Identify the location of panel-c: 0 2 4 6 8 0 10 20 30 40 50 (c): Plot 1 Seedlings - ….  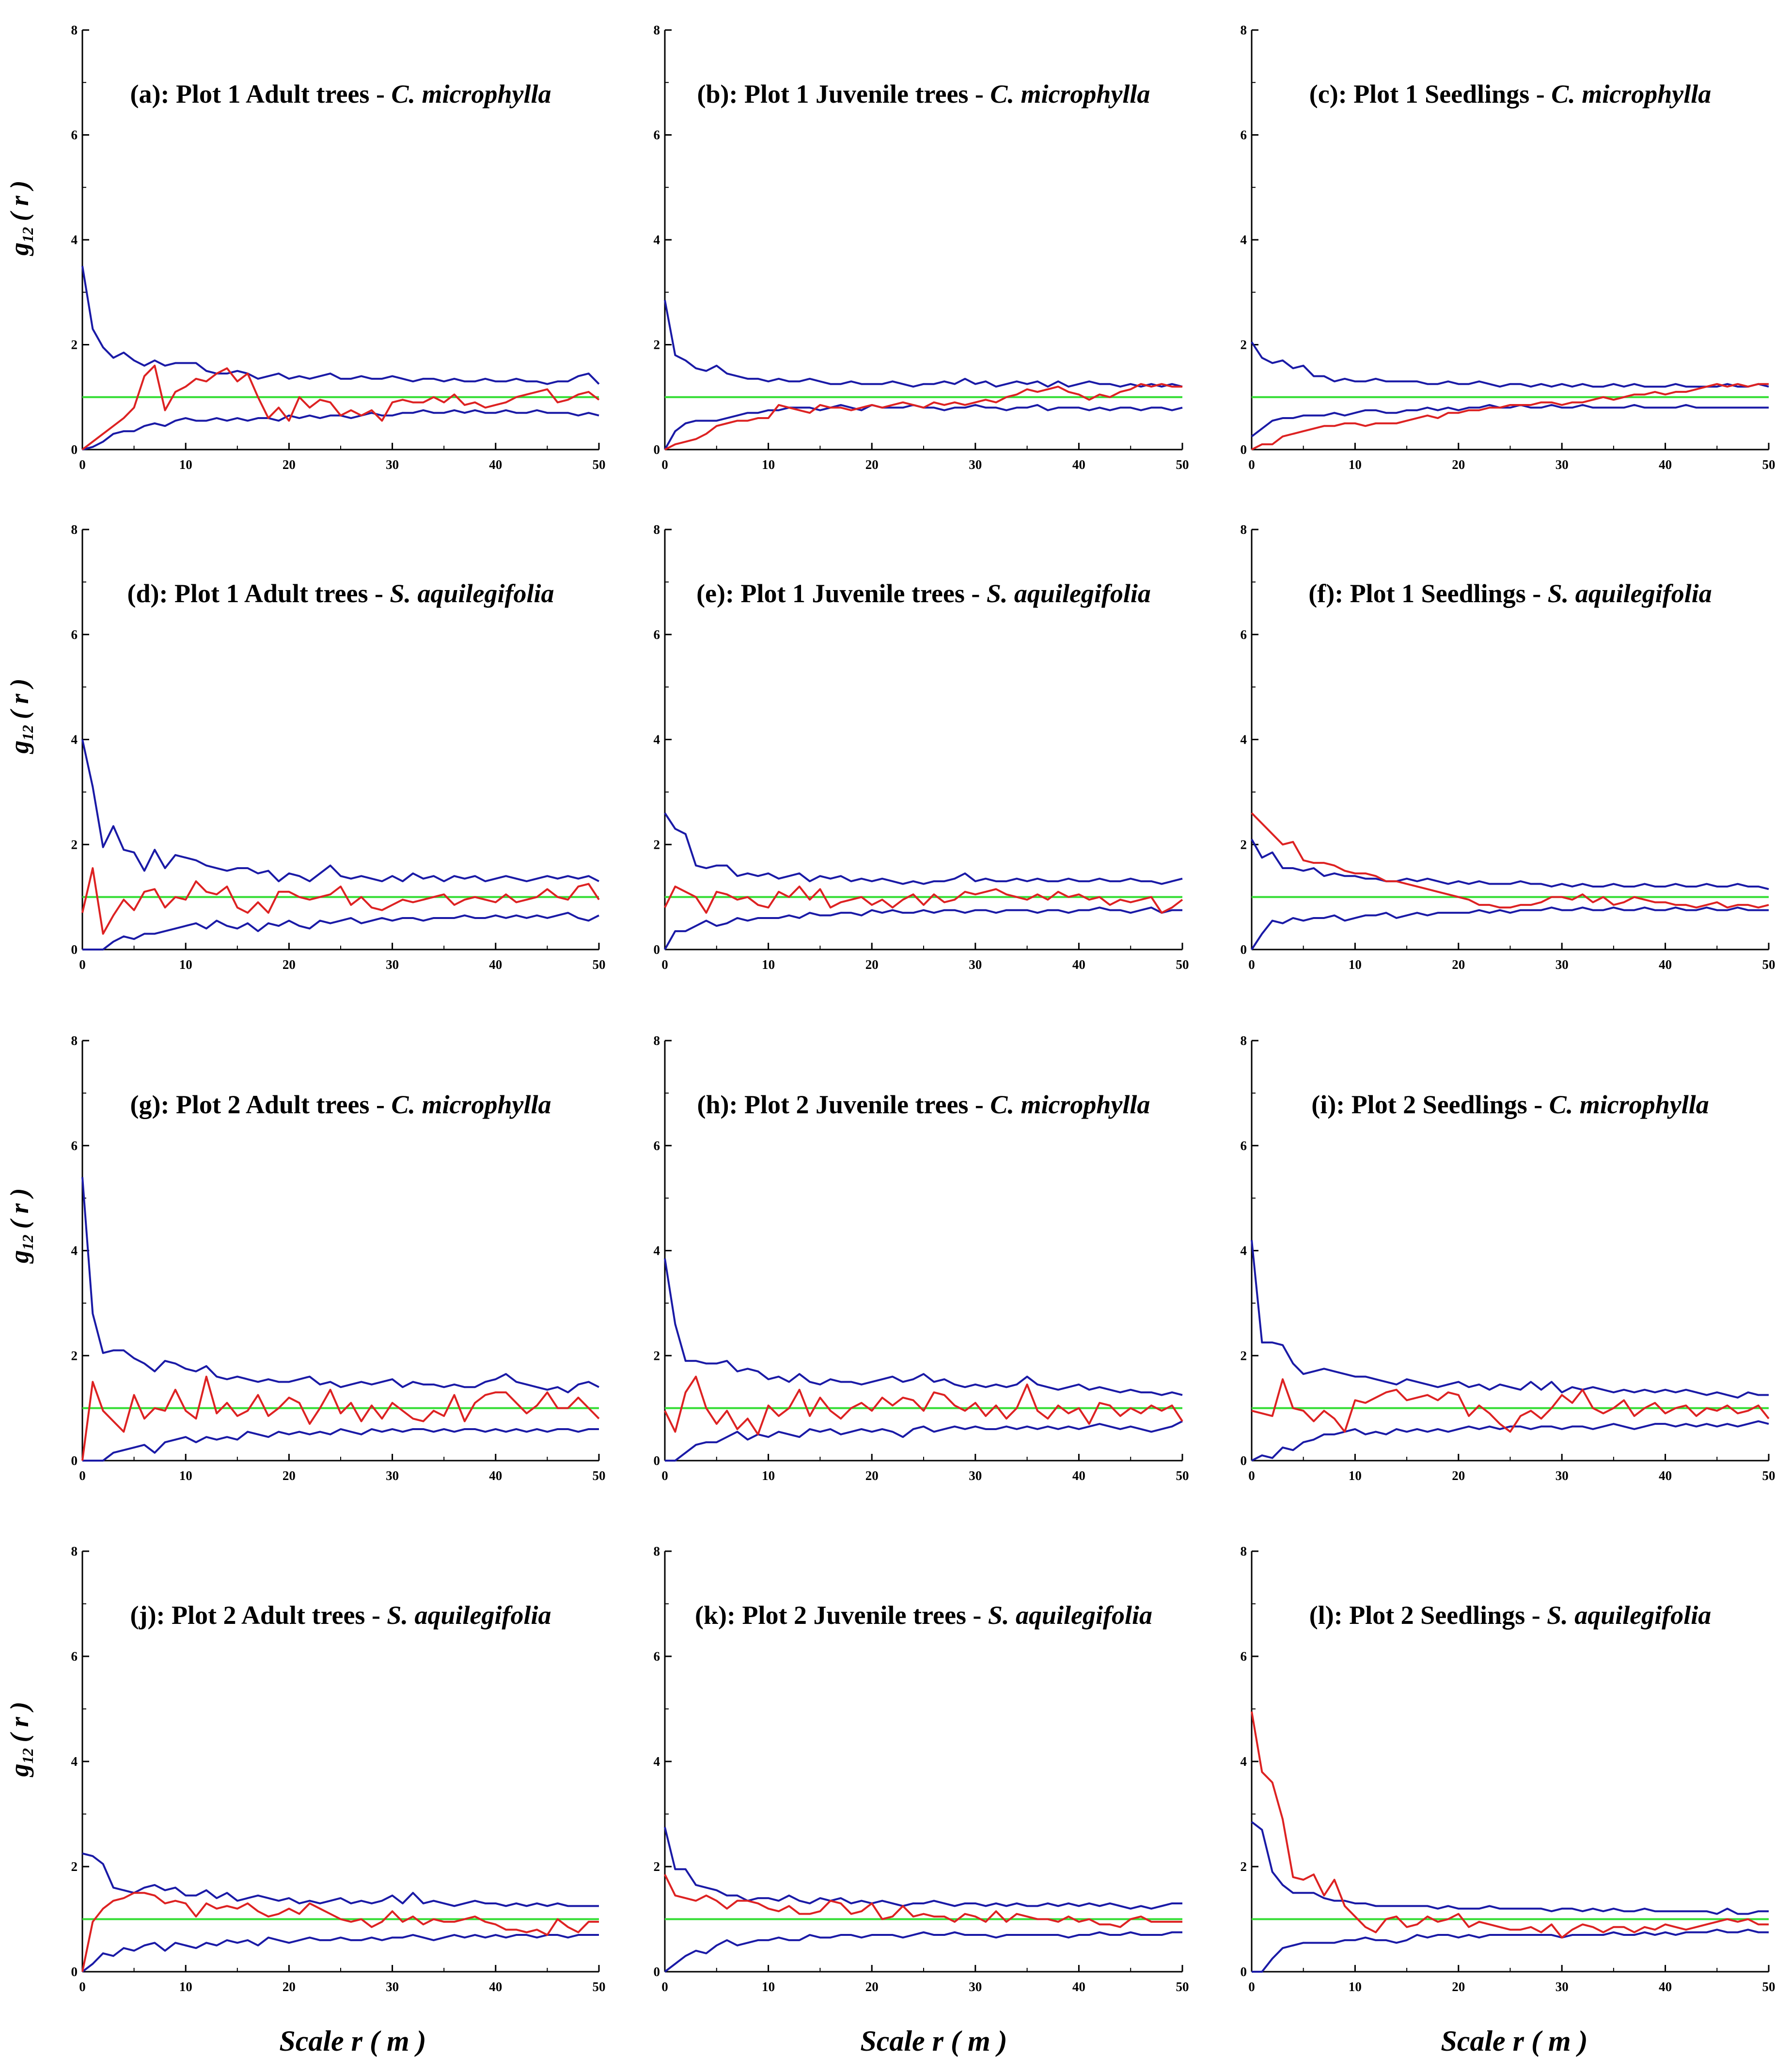
(1508, 247).